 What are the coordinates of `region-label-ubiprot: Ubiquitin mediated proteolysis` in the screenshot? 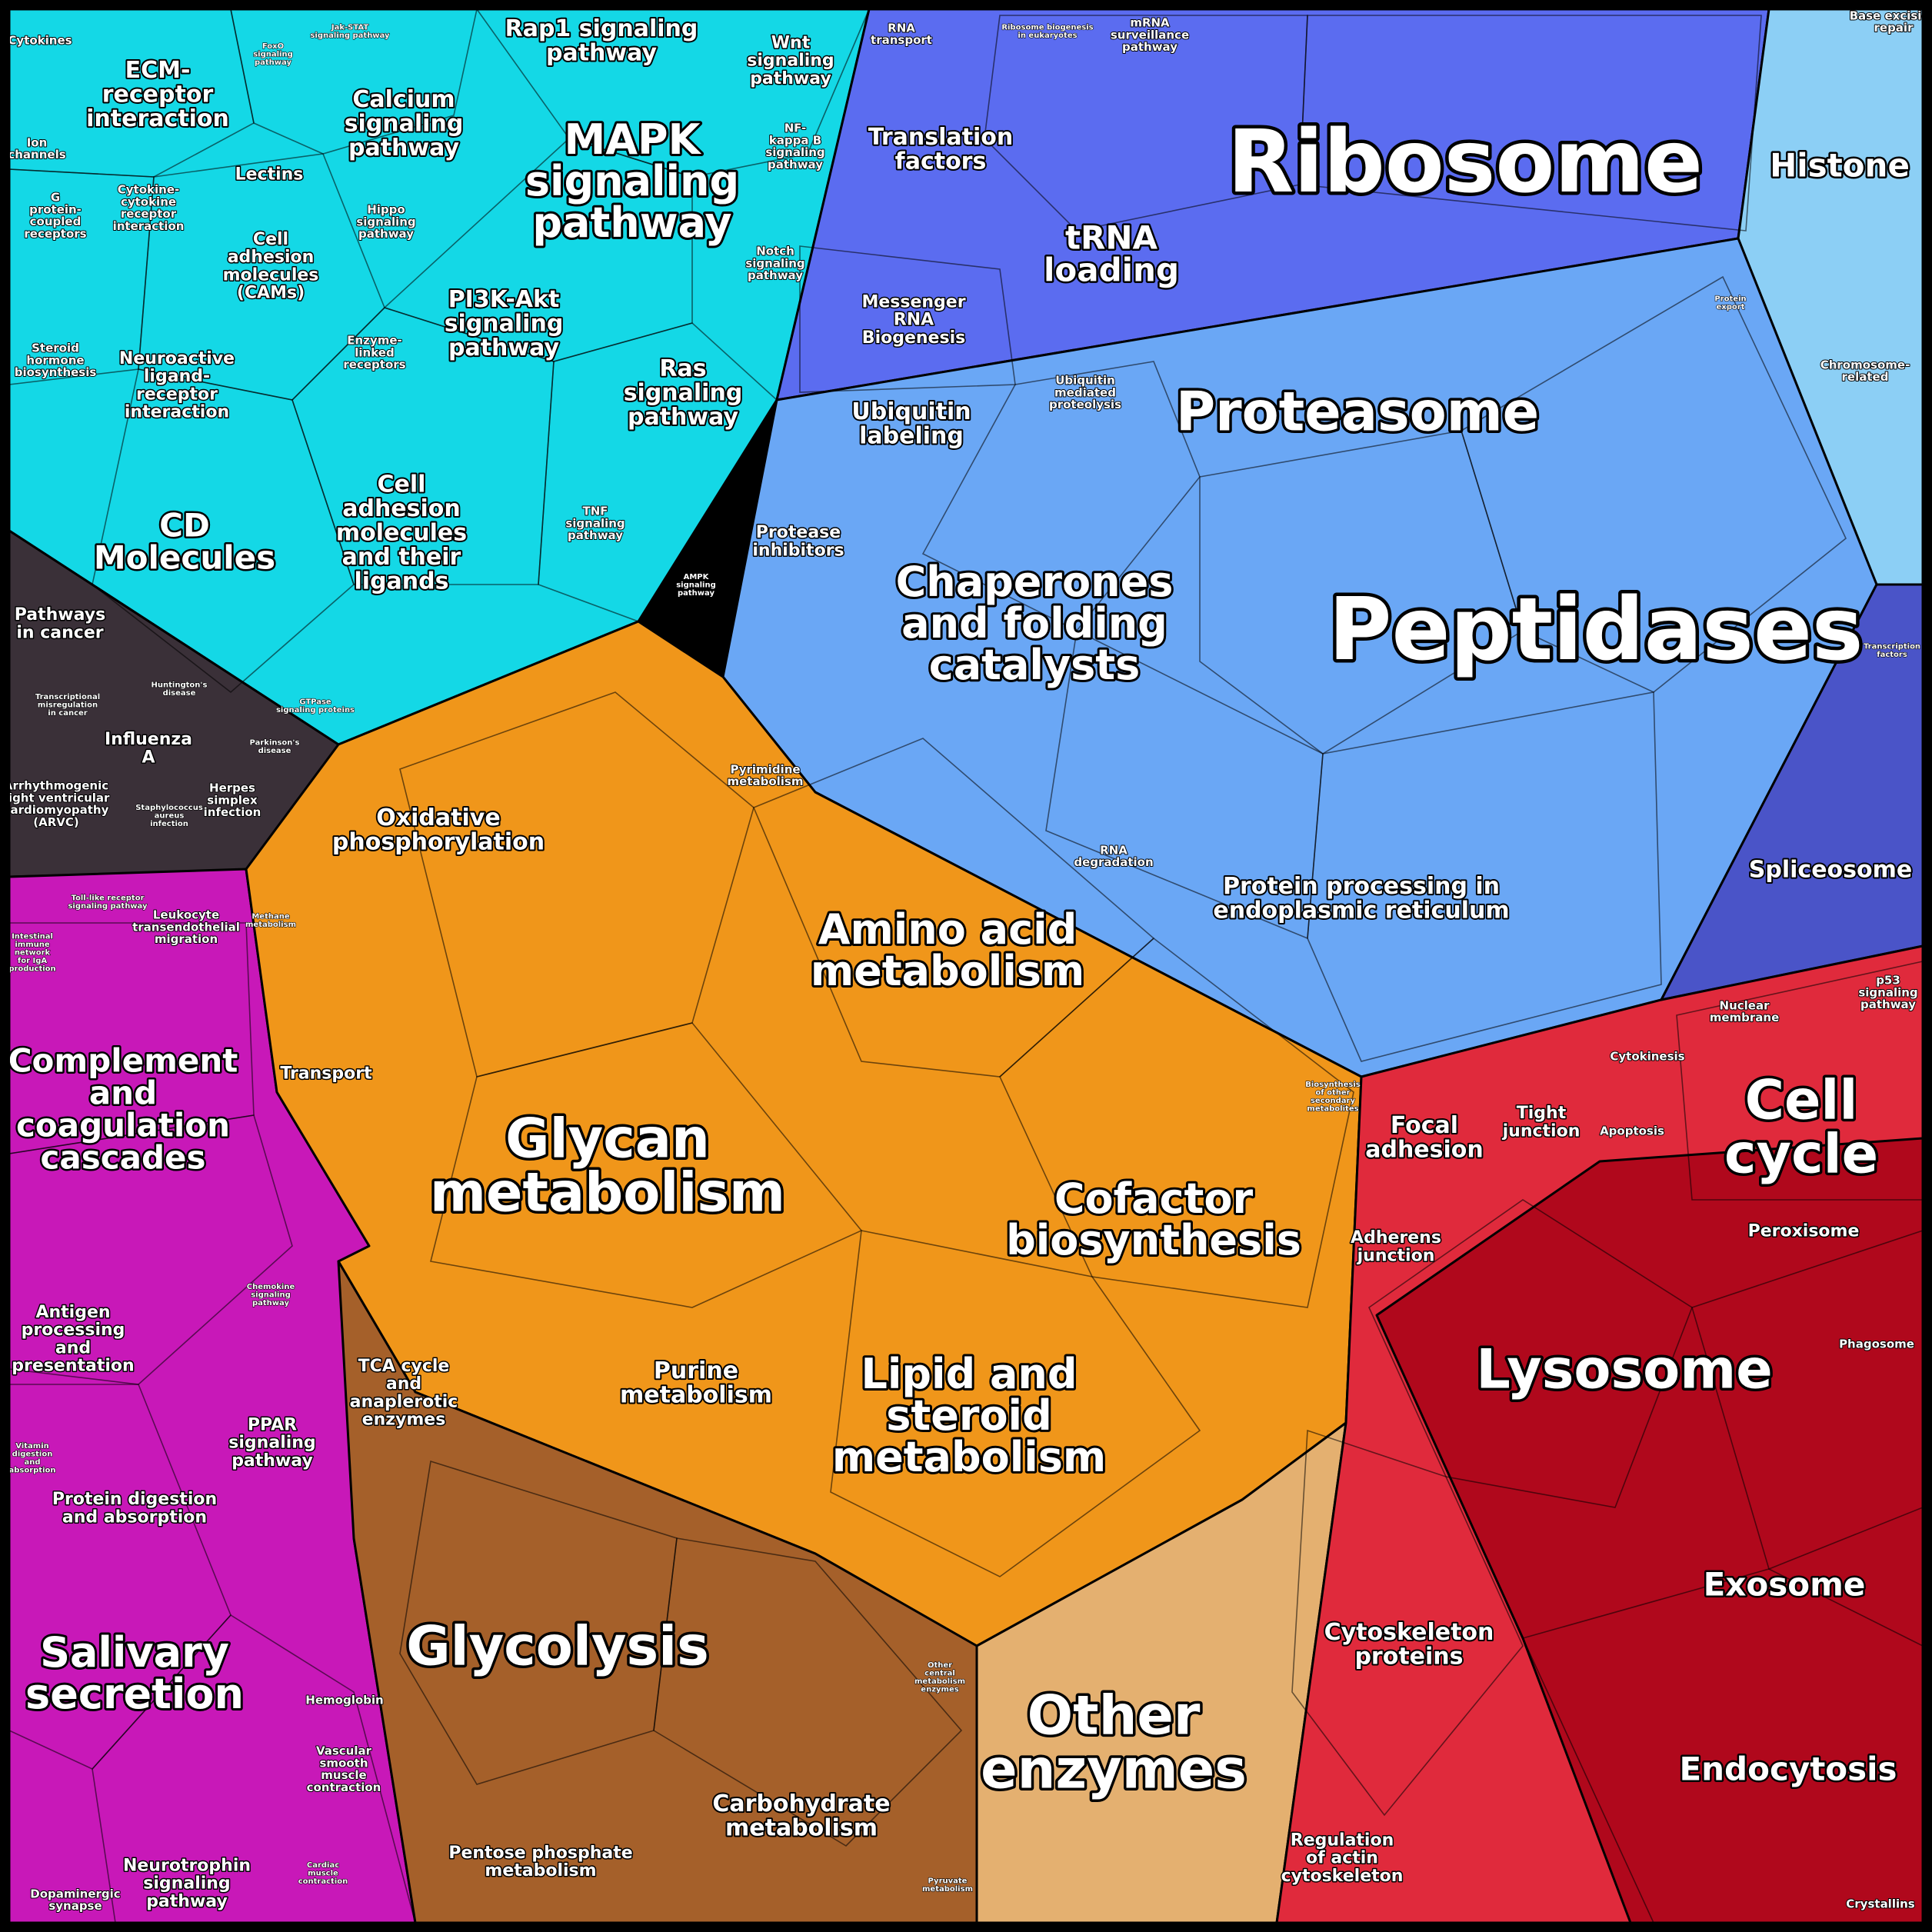 It's located at (1085, 393).